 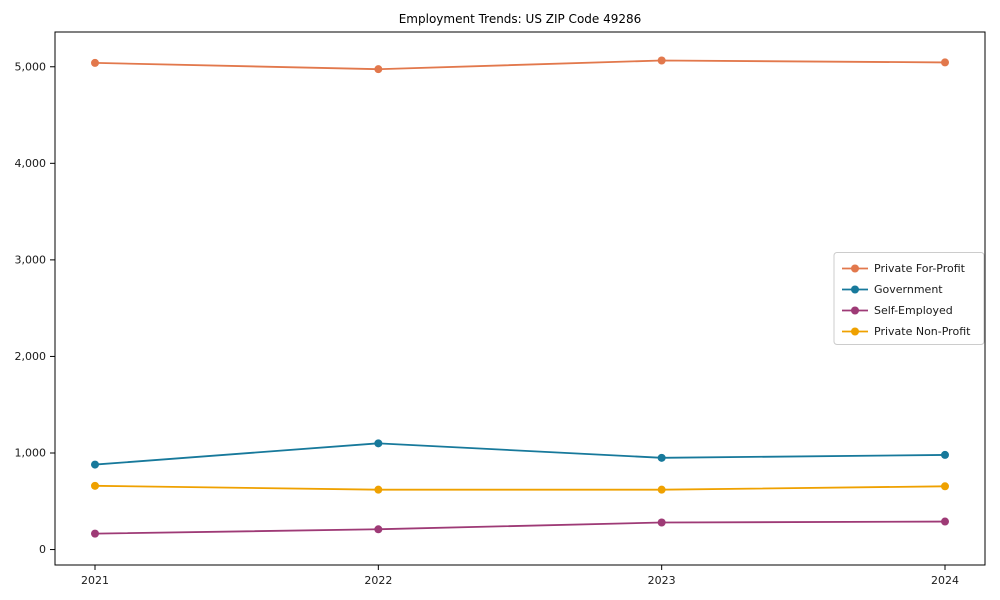 I want to click on y-axis: 0 1,000 2,000 3,000 4,000 5,000, so click(x=35, y=308).